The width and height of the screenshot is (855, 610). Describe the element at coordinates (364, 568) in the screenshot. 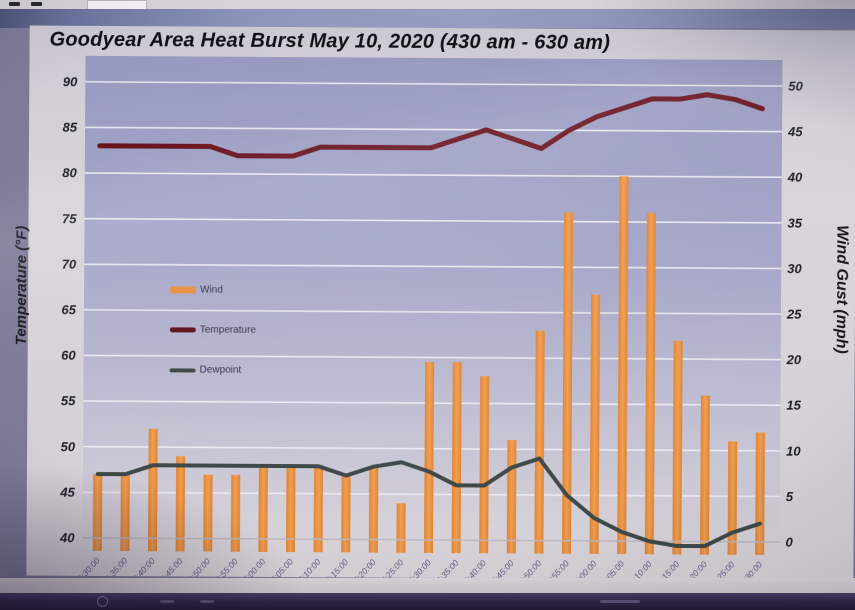

I see `x-axis-tick: 5:20:00` at that location.